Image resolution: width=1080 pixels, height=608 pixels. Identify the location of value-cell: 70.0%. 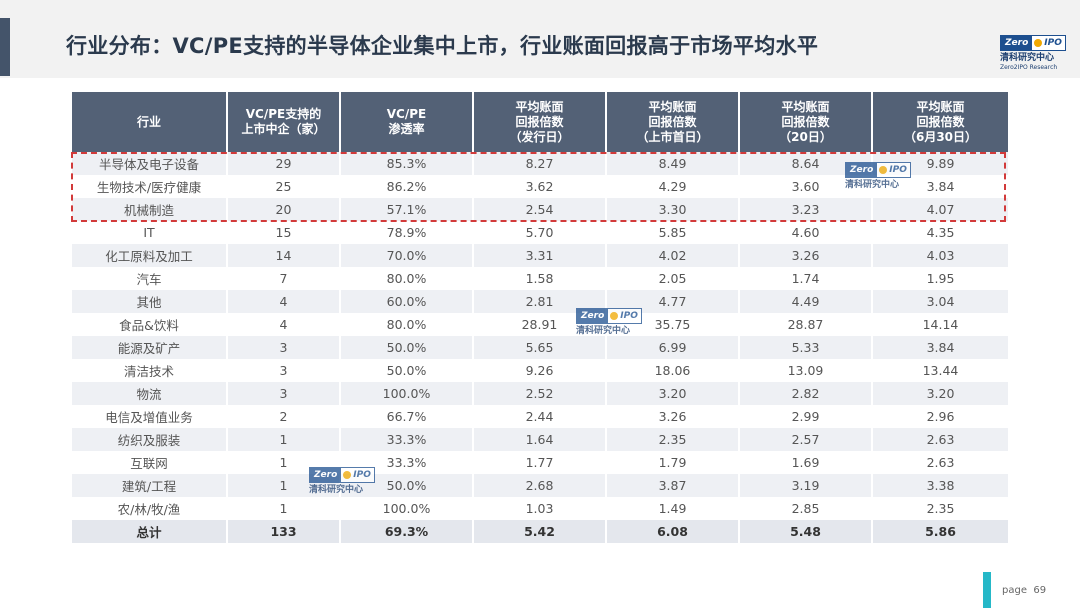
(407, 255).